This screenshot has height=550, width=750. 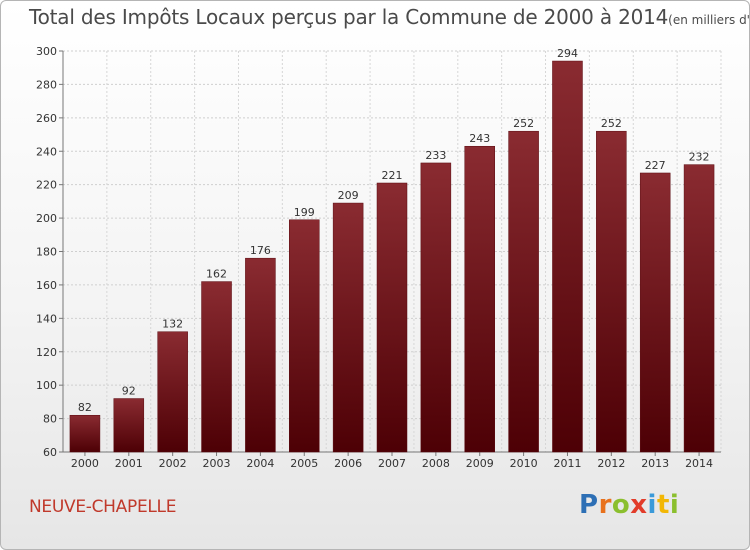 I want to click on x-tick-label-2012: 2012, so click(x=611, y=463).